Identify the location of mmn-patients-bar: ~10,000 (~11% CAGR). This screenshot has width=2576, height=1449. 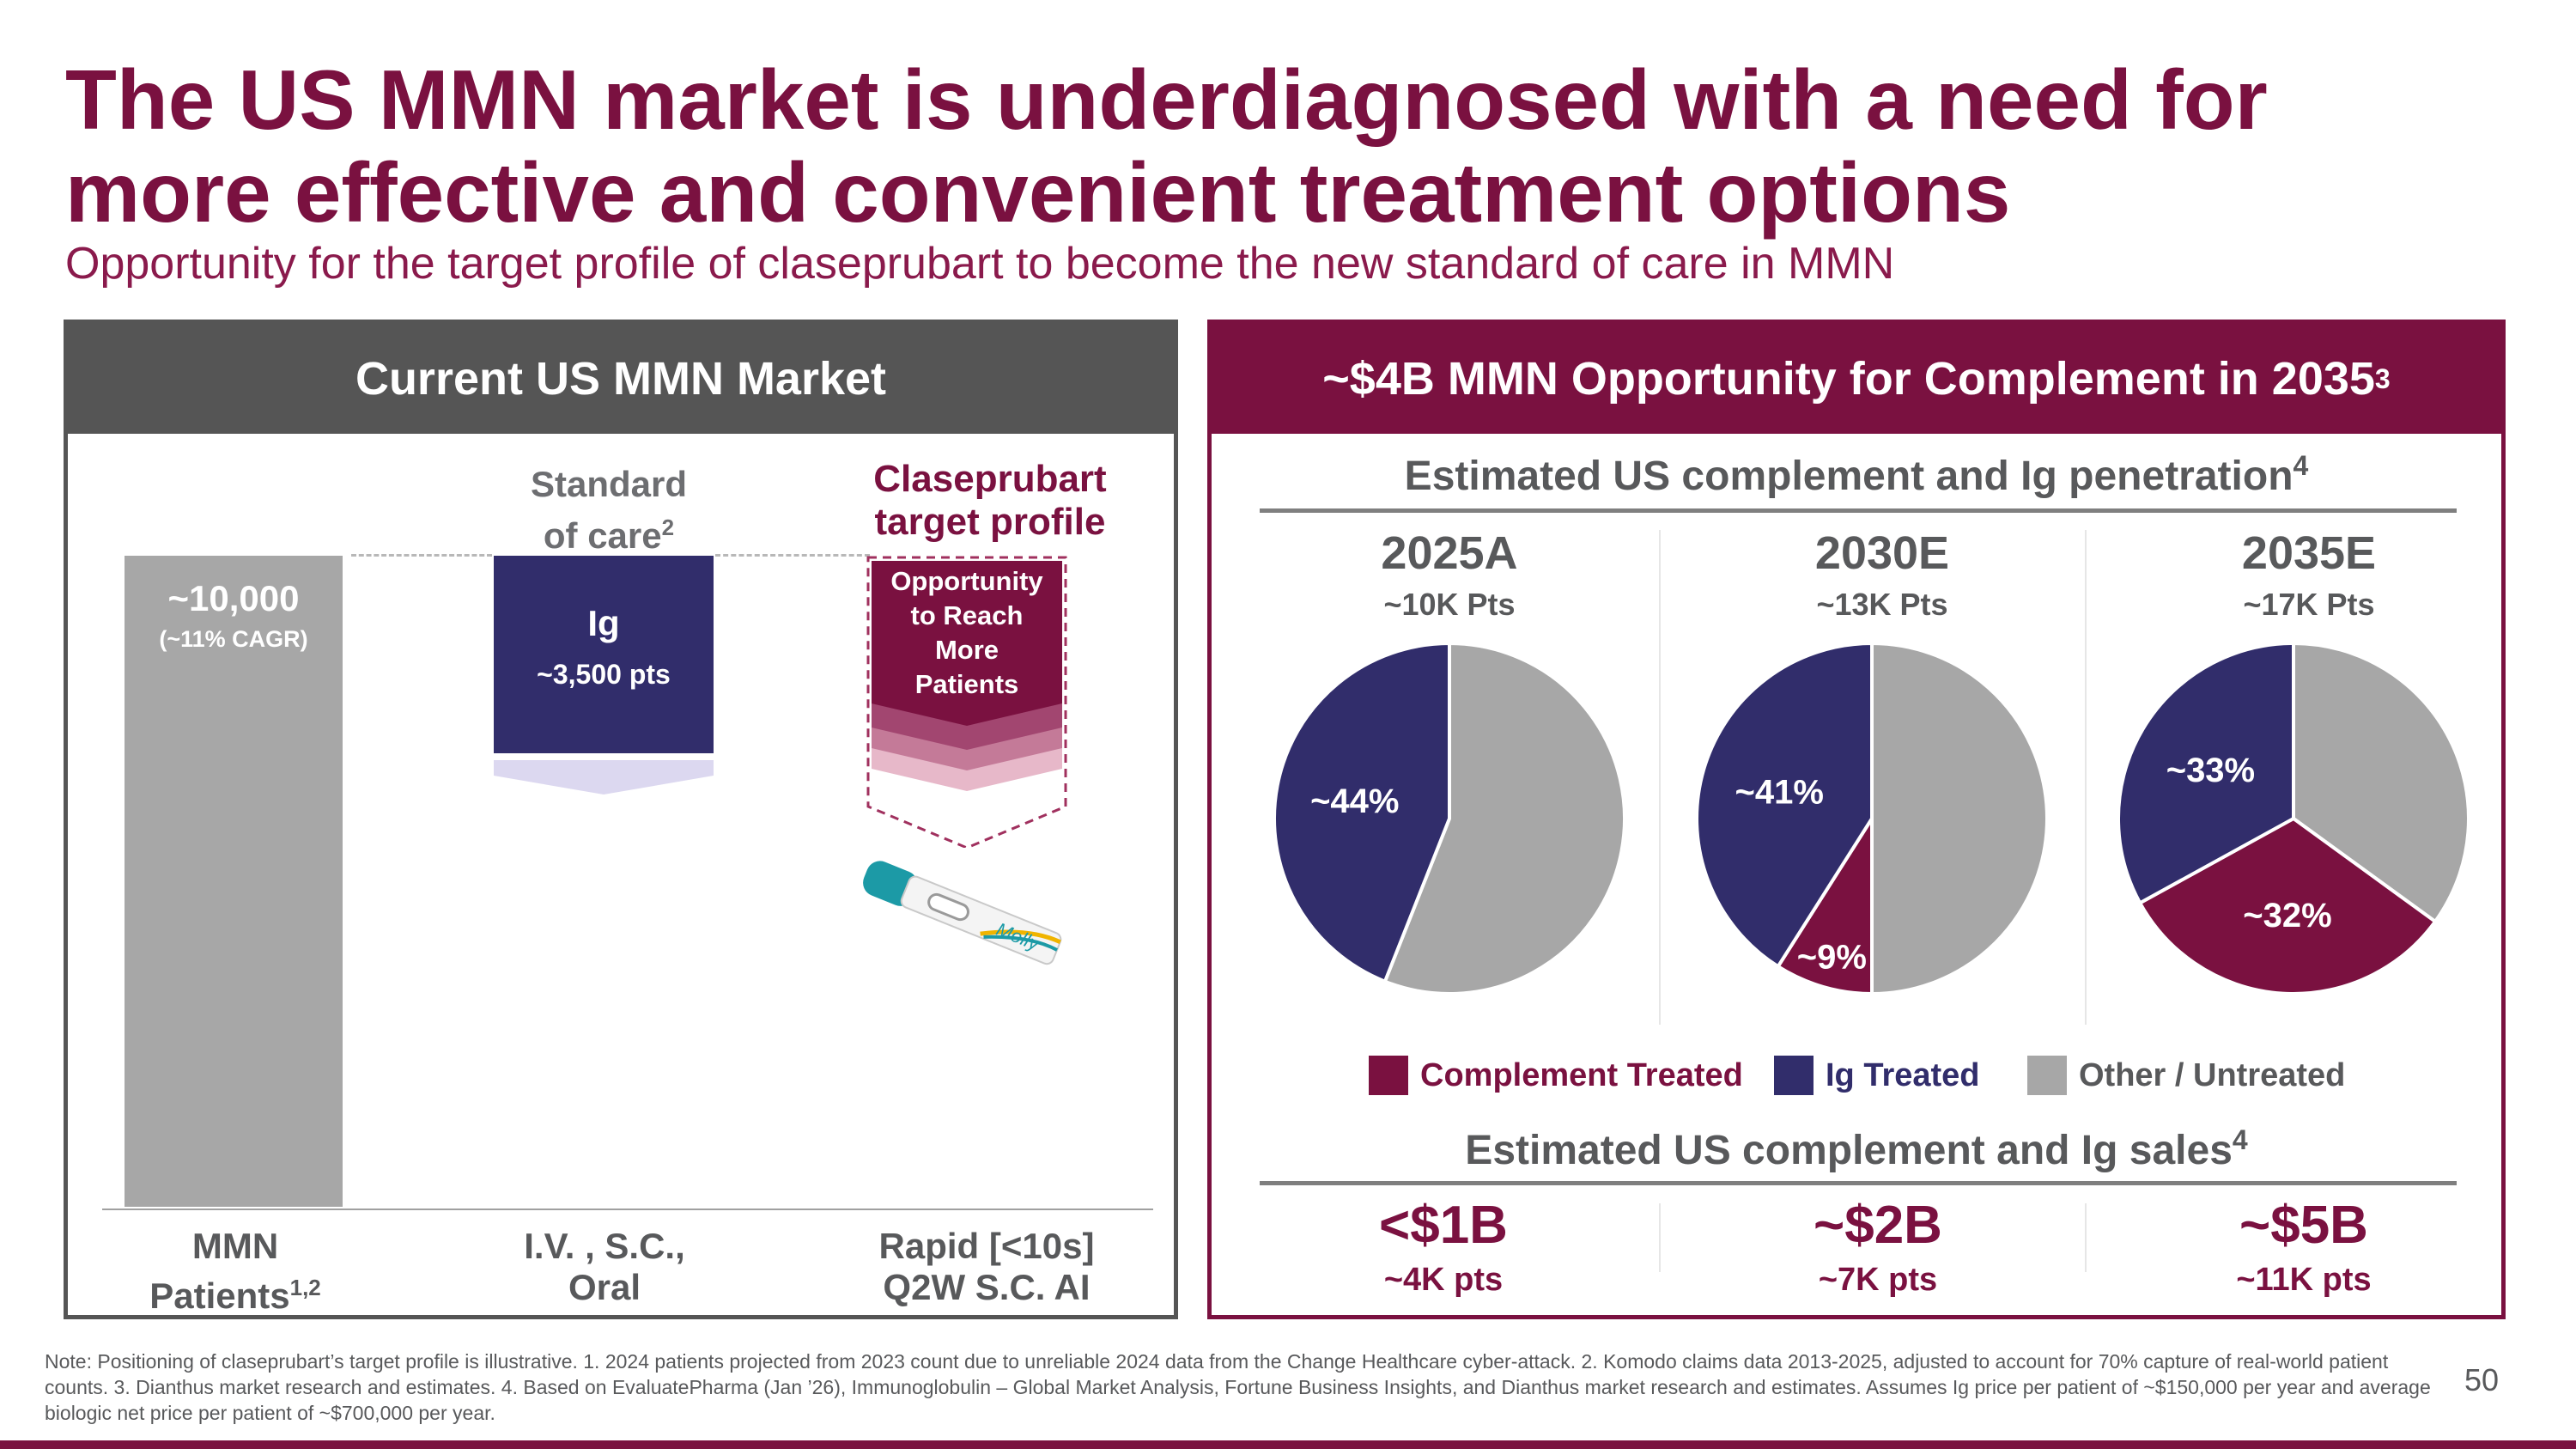
(234, 881).